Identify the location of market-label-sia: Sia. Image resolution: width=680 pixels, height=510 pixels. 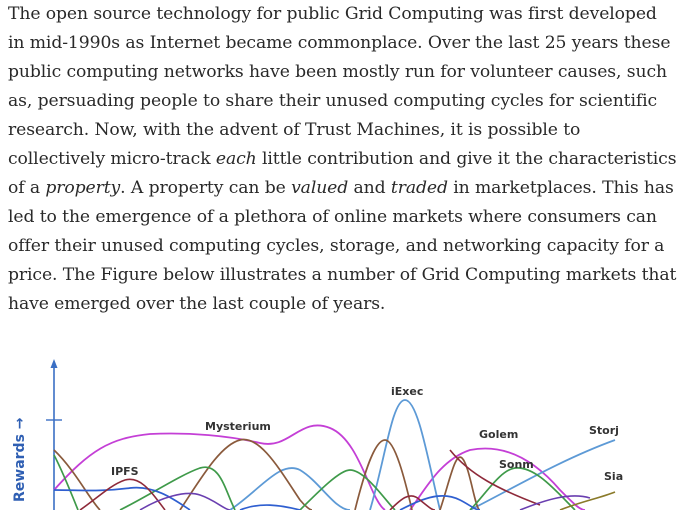
(614, 476).